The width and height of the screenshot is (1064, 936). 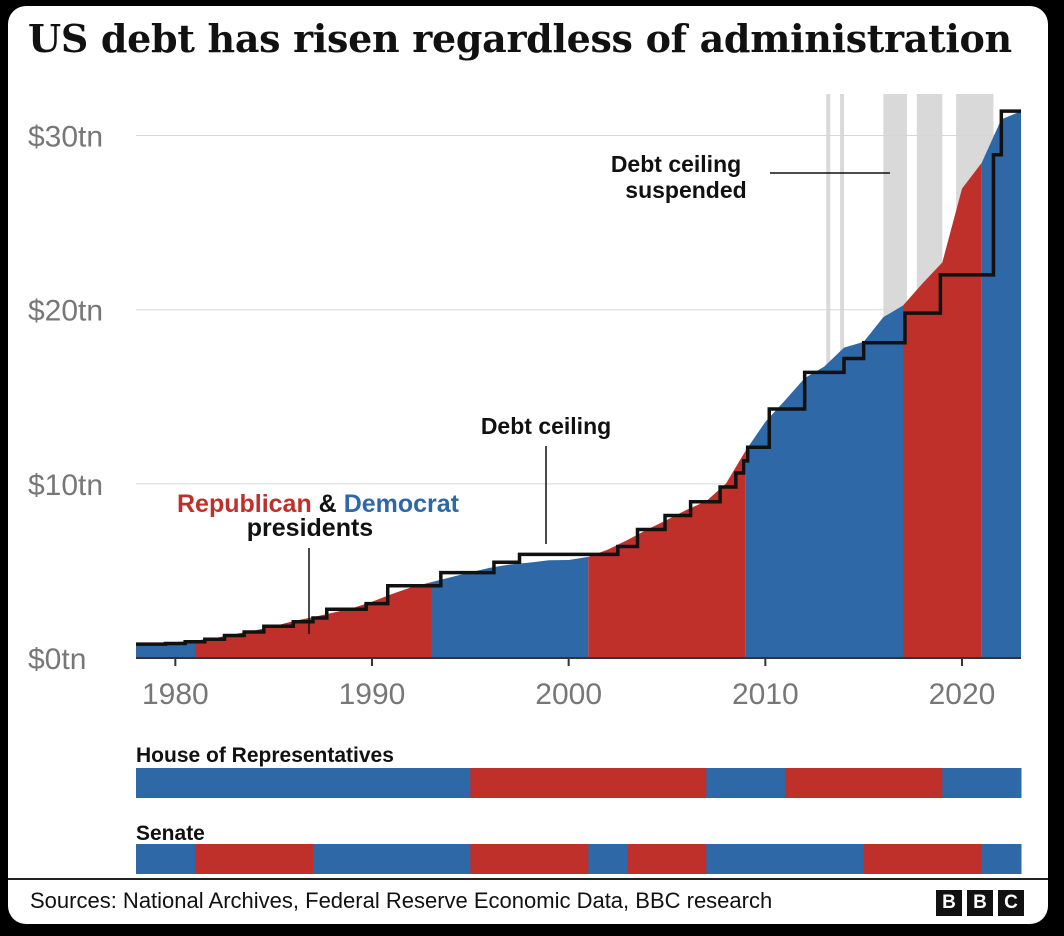 What do you see at coordinates (402, 504) in the screenshot?
I see `legend-democrat: Democrat` at bounding box center [402, 504].